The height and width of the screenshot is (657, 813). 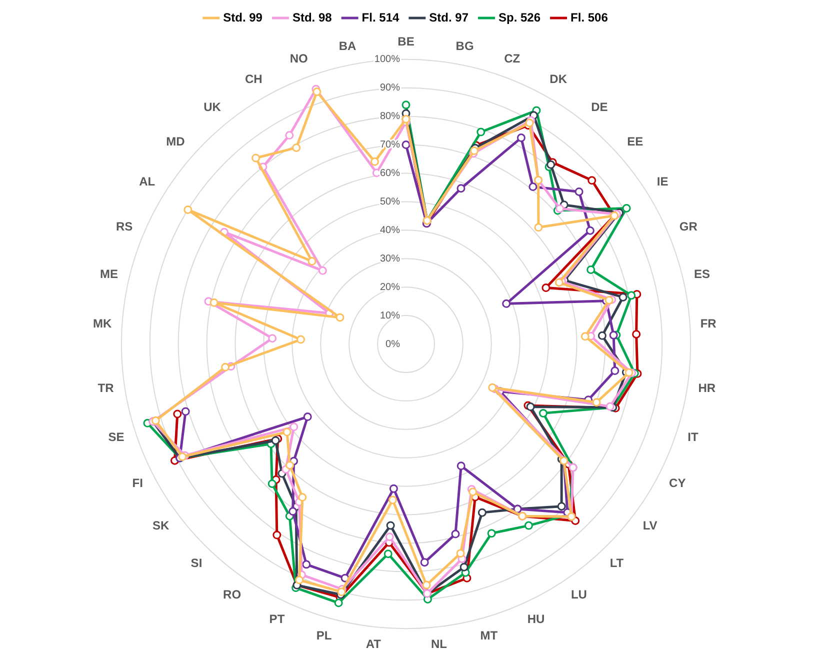 I want to click on y-tick-label: 50%, so click(x=390, y=202).